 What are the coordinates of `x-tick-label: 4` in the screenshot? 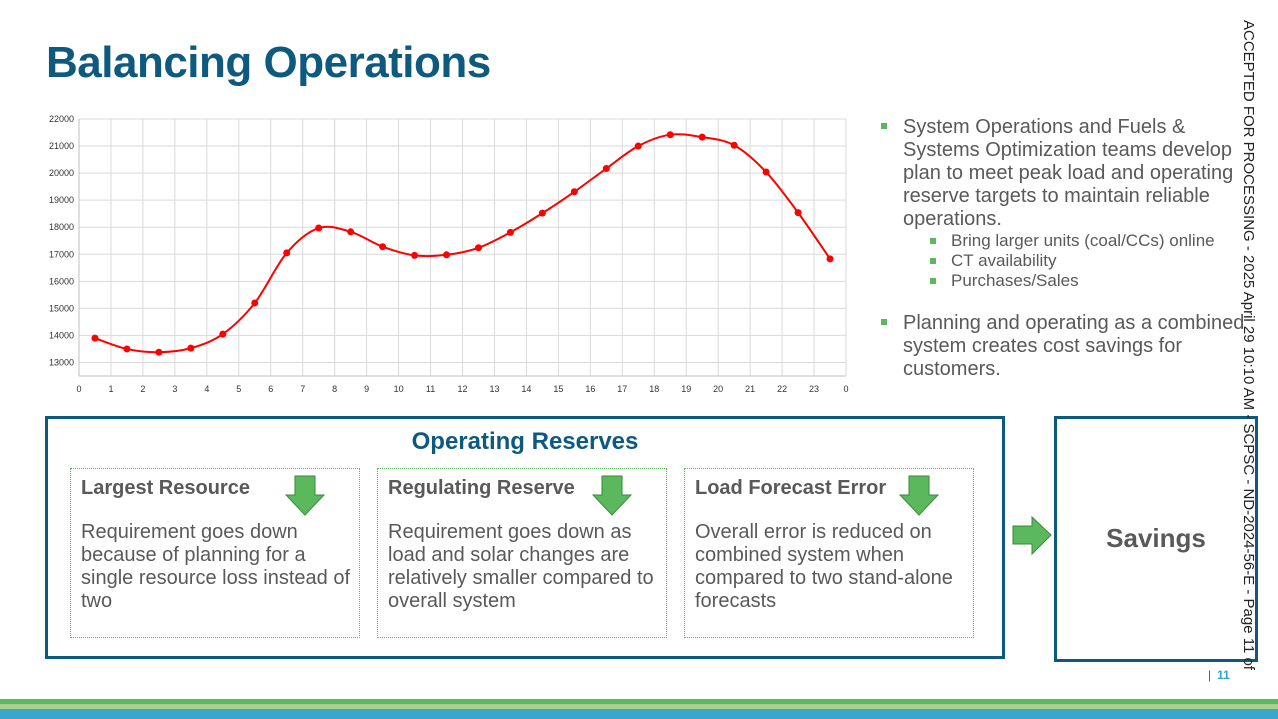 It's located at (206, 389).